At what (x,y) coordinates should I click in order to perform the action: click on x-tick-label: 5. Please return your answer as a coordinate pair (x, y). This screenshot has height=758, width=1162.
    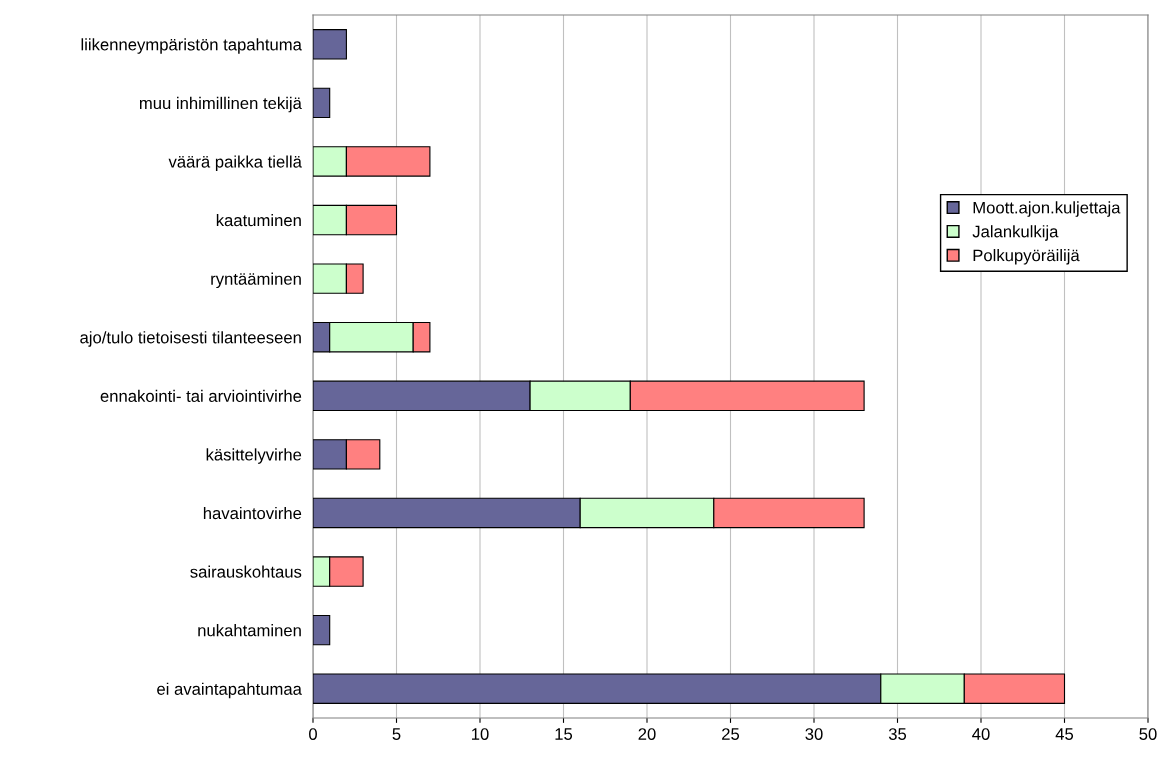
    Looking at the image, I should click on (396, 734).